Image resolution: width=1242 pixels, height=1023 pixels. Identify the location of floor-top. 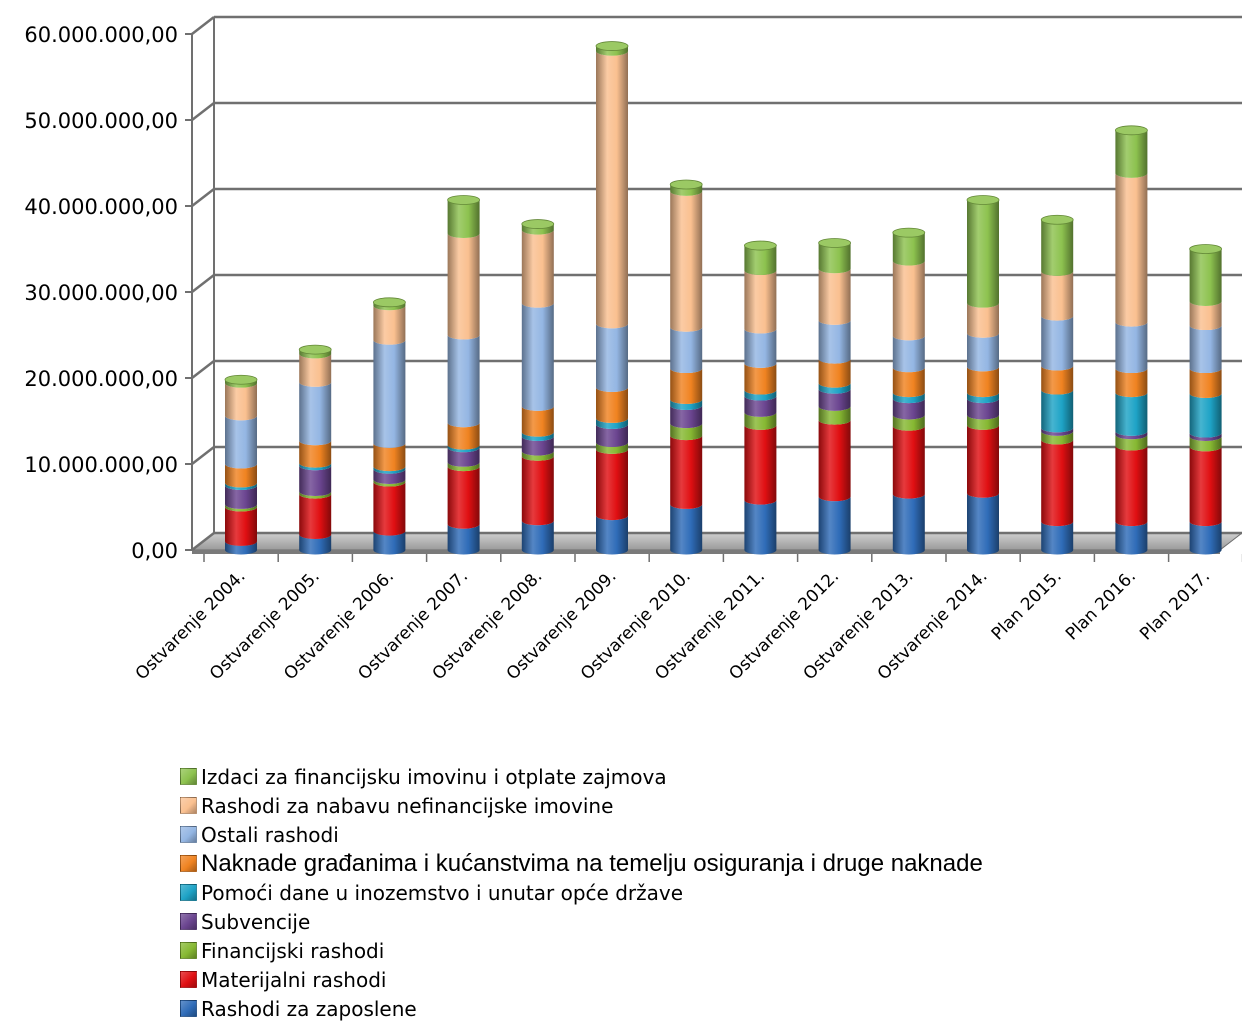
(716, 541).